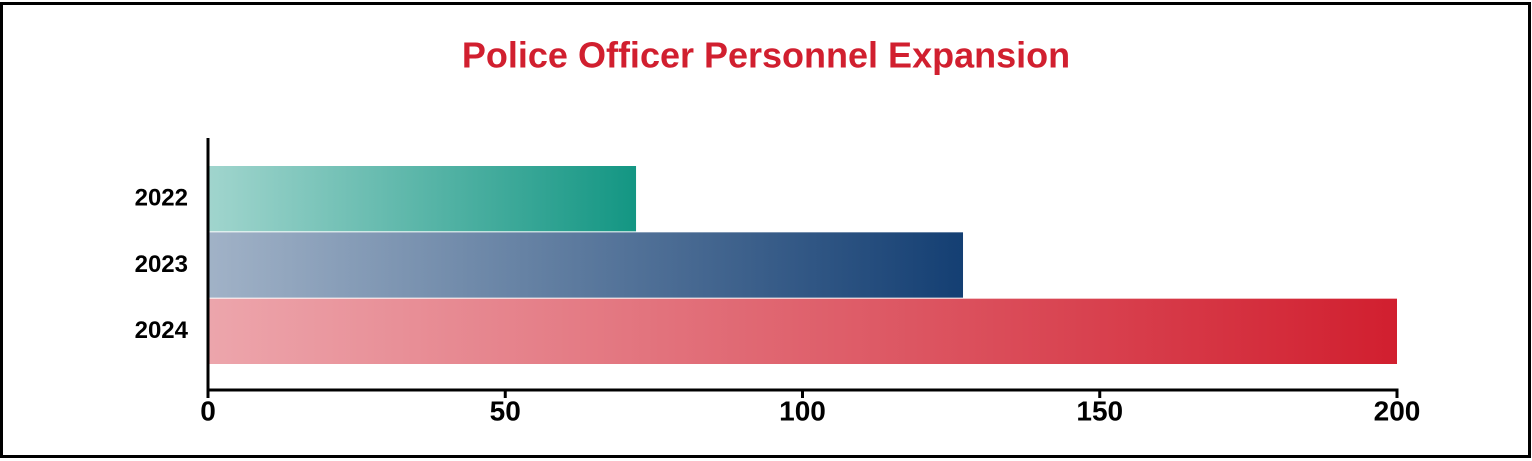 The image size is (1532, 461). What do you see at coordinates (208, 410) in the screenshot?
I see `x-tick-label: 0` at bounding box center [208, 410].